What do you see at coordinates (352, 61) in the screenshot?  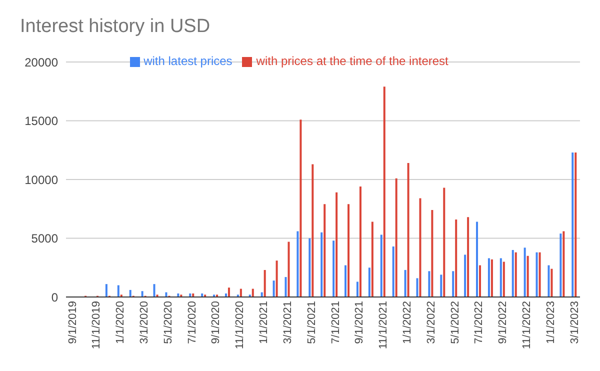 I see `legend-label: with prices at the time of the interest` at bounding box center [352, 61].